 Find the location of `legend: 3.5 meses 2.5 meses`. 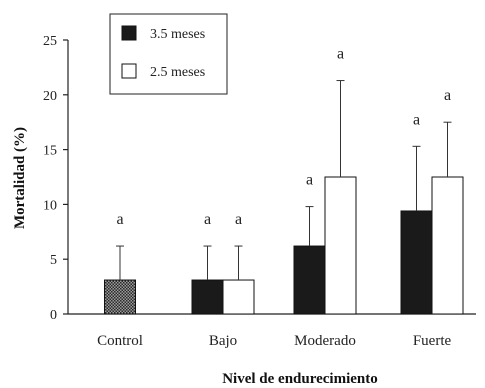

legend: 3.5 meses 2.5 meses is located at coordinates (168, 54).